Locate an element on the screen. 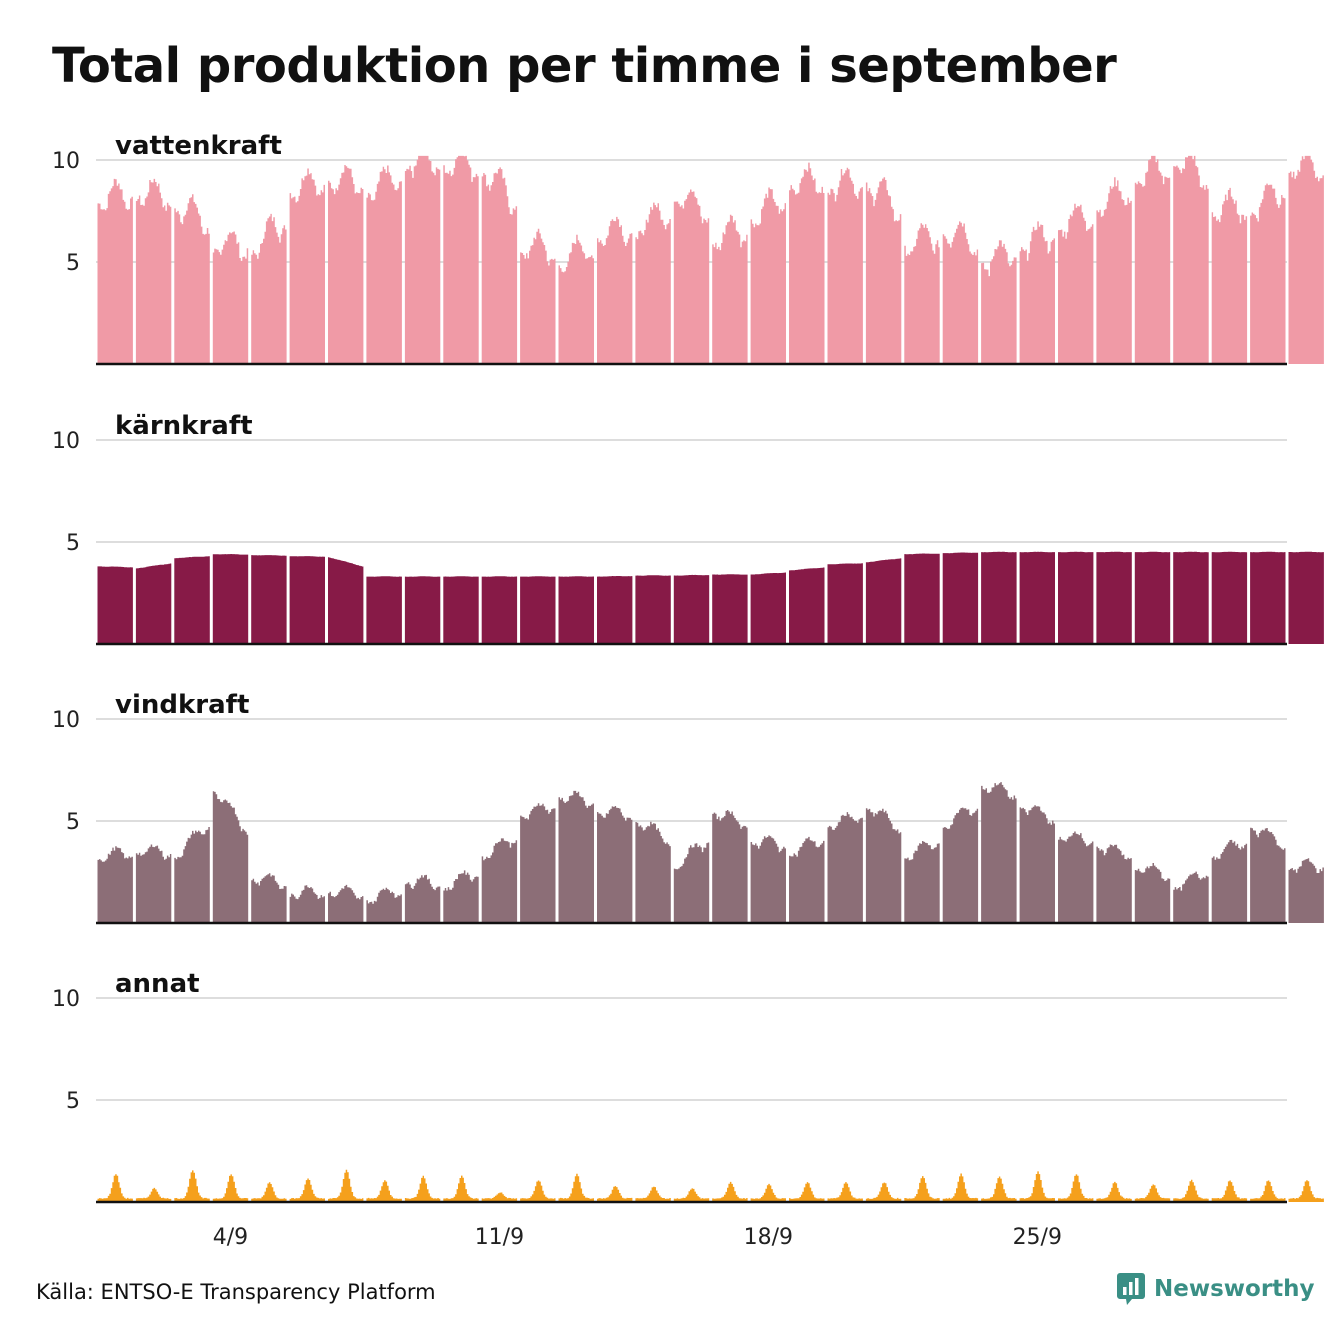 The width and height of the screenshot is (1340, 1340). x-tick-label: 25/9 is located at coordinates (1037, 1237).